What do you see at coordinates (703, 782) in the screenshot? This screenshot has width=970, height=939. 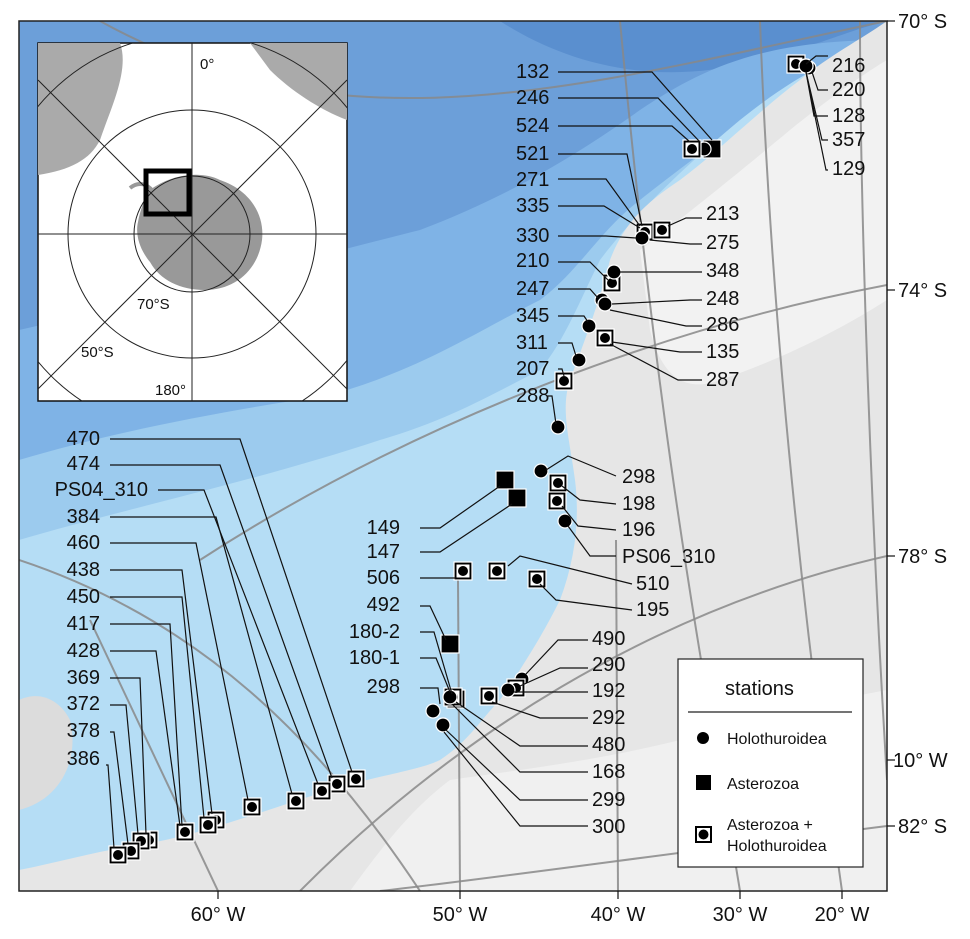 I see `legend-asterozoa-symbol` at bounding box center [703, 782].